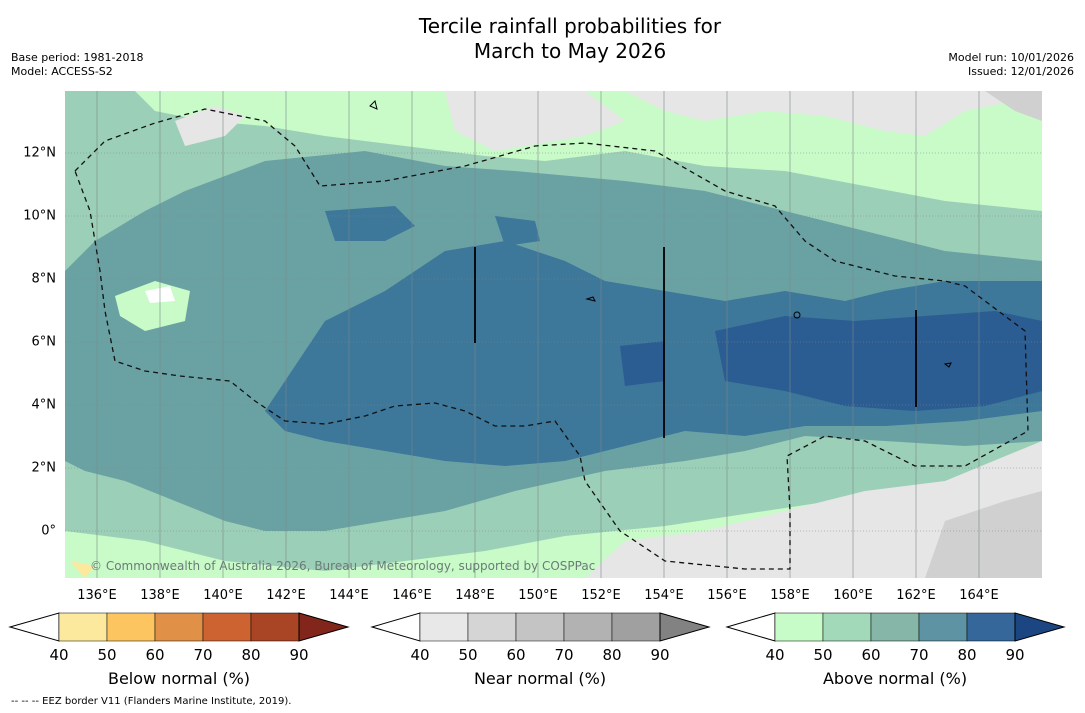 The image size is (1085, 713). I want to click on x-tick: 140°E, so click(223, 595).